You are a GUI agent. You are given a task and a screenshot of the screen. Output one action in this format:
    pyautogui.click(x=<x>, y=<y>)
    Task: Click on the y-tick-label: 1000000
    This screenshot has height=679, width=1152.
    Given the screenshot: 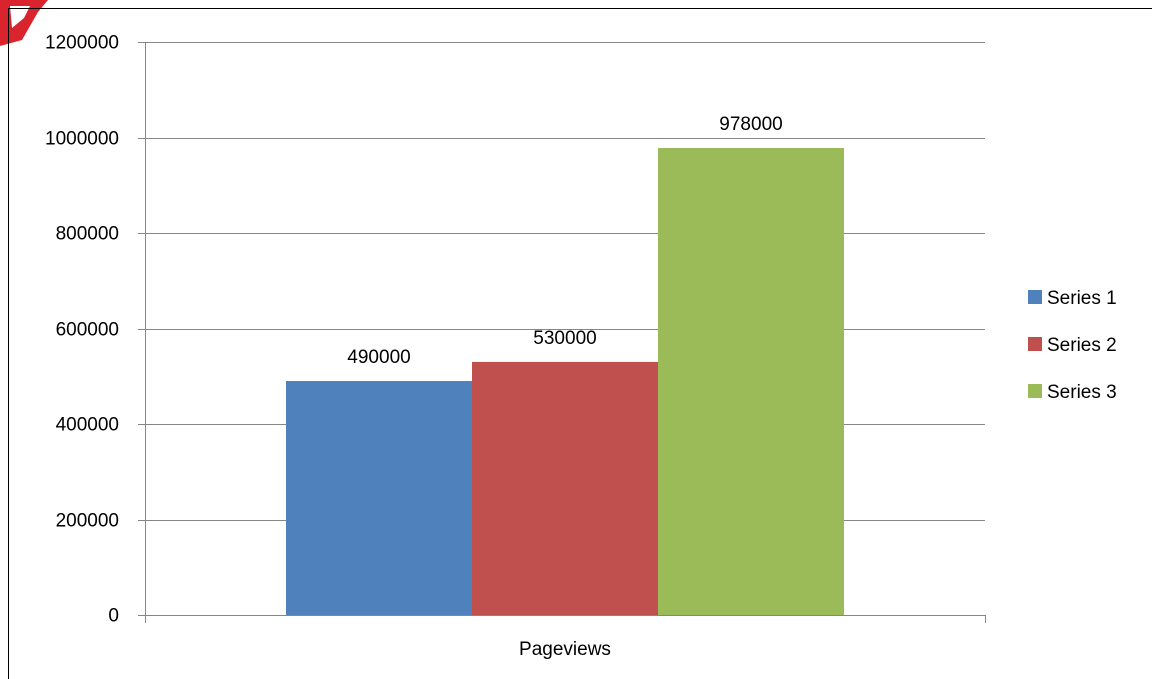 What is the action you would take?
    pyautogui.click(x=82, y=139)
    